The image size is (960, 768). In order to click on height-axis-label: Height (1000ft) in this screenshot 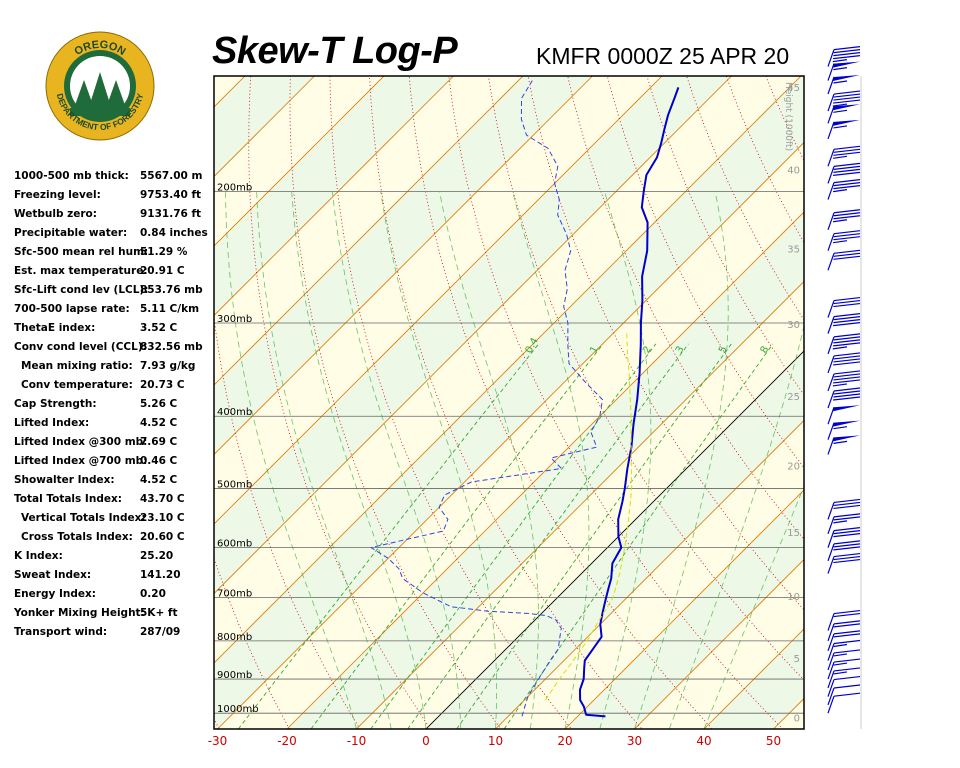, I will do `click(788, 116)`.